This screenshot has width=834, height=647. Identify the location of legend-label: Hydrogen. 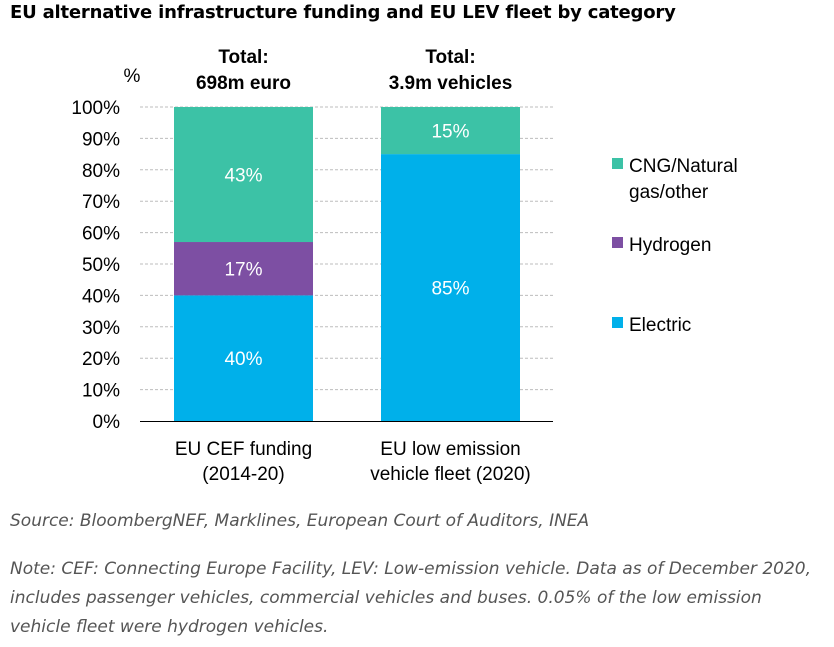
(670, 245).